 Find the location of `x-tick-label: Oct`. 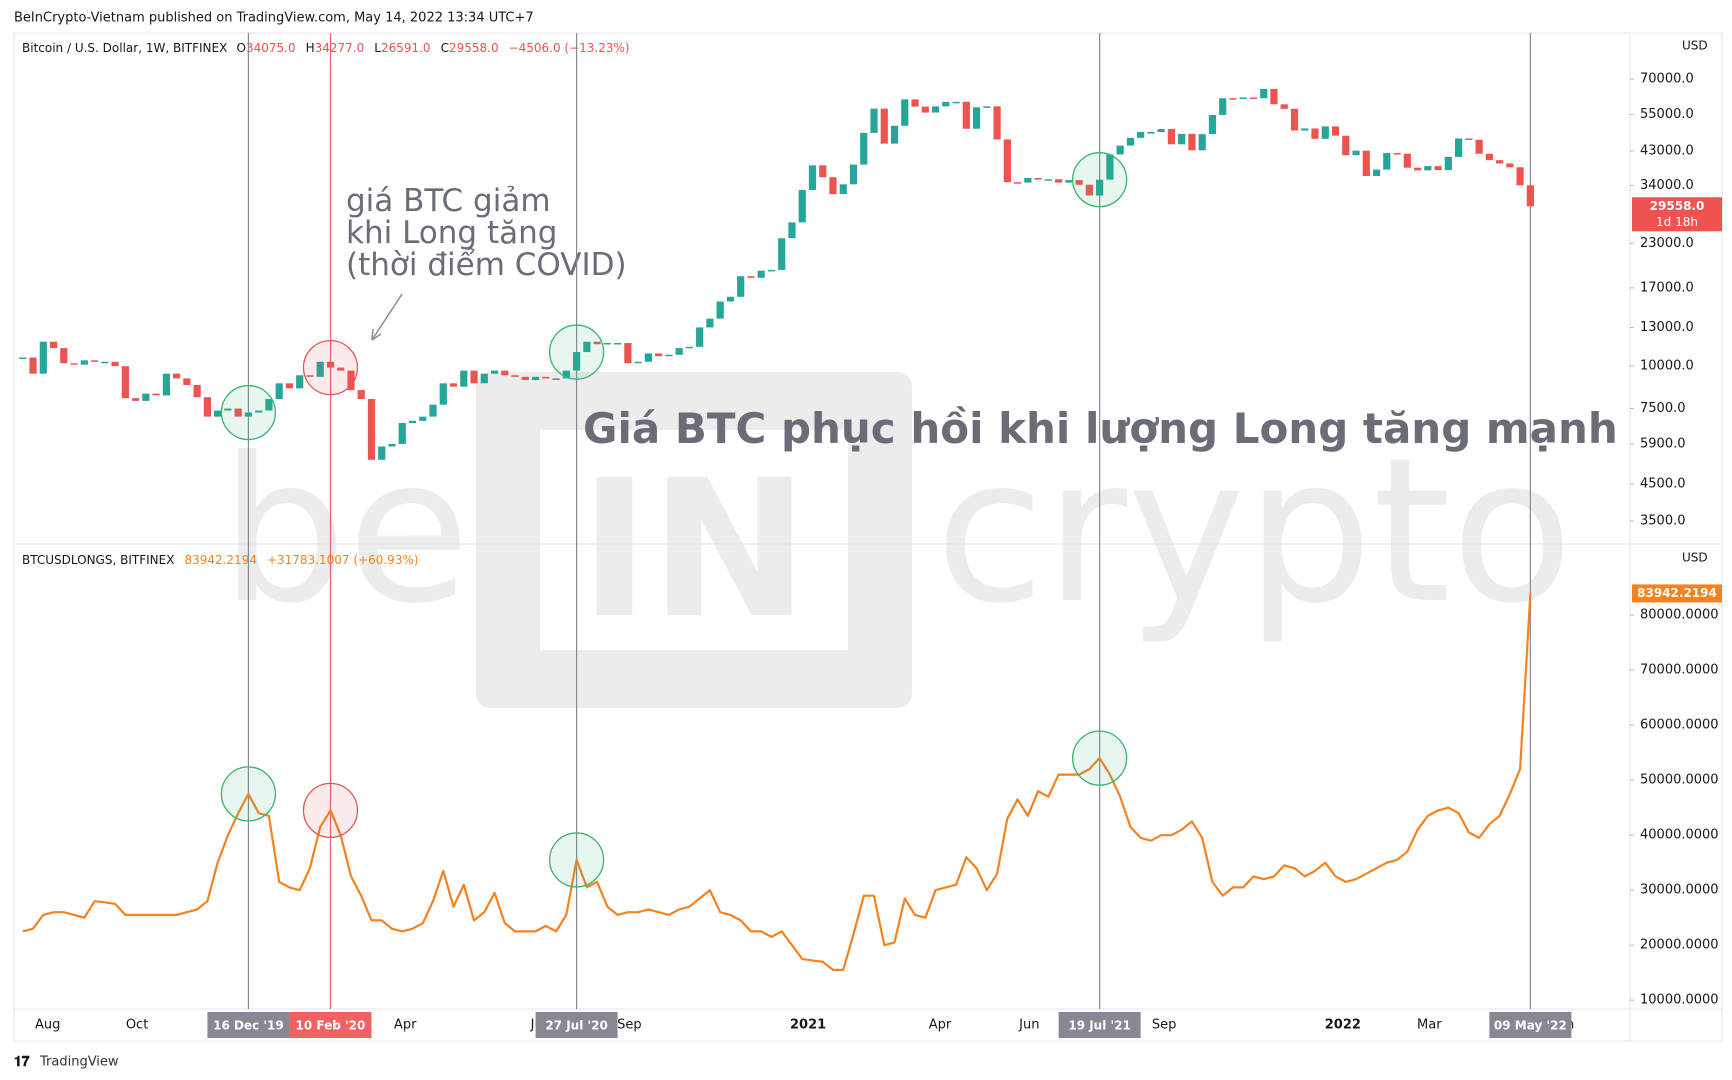

x-tick-label: Oct is located at coordinates (137, 1025).